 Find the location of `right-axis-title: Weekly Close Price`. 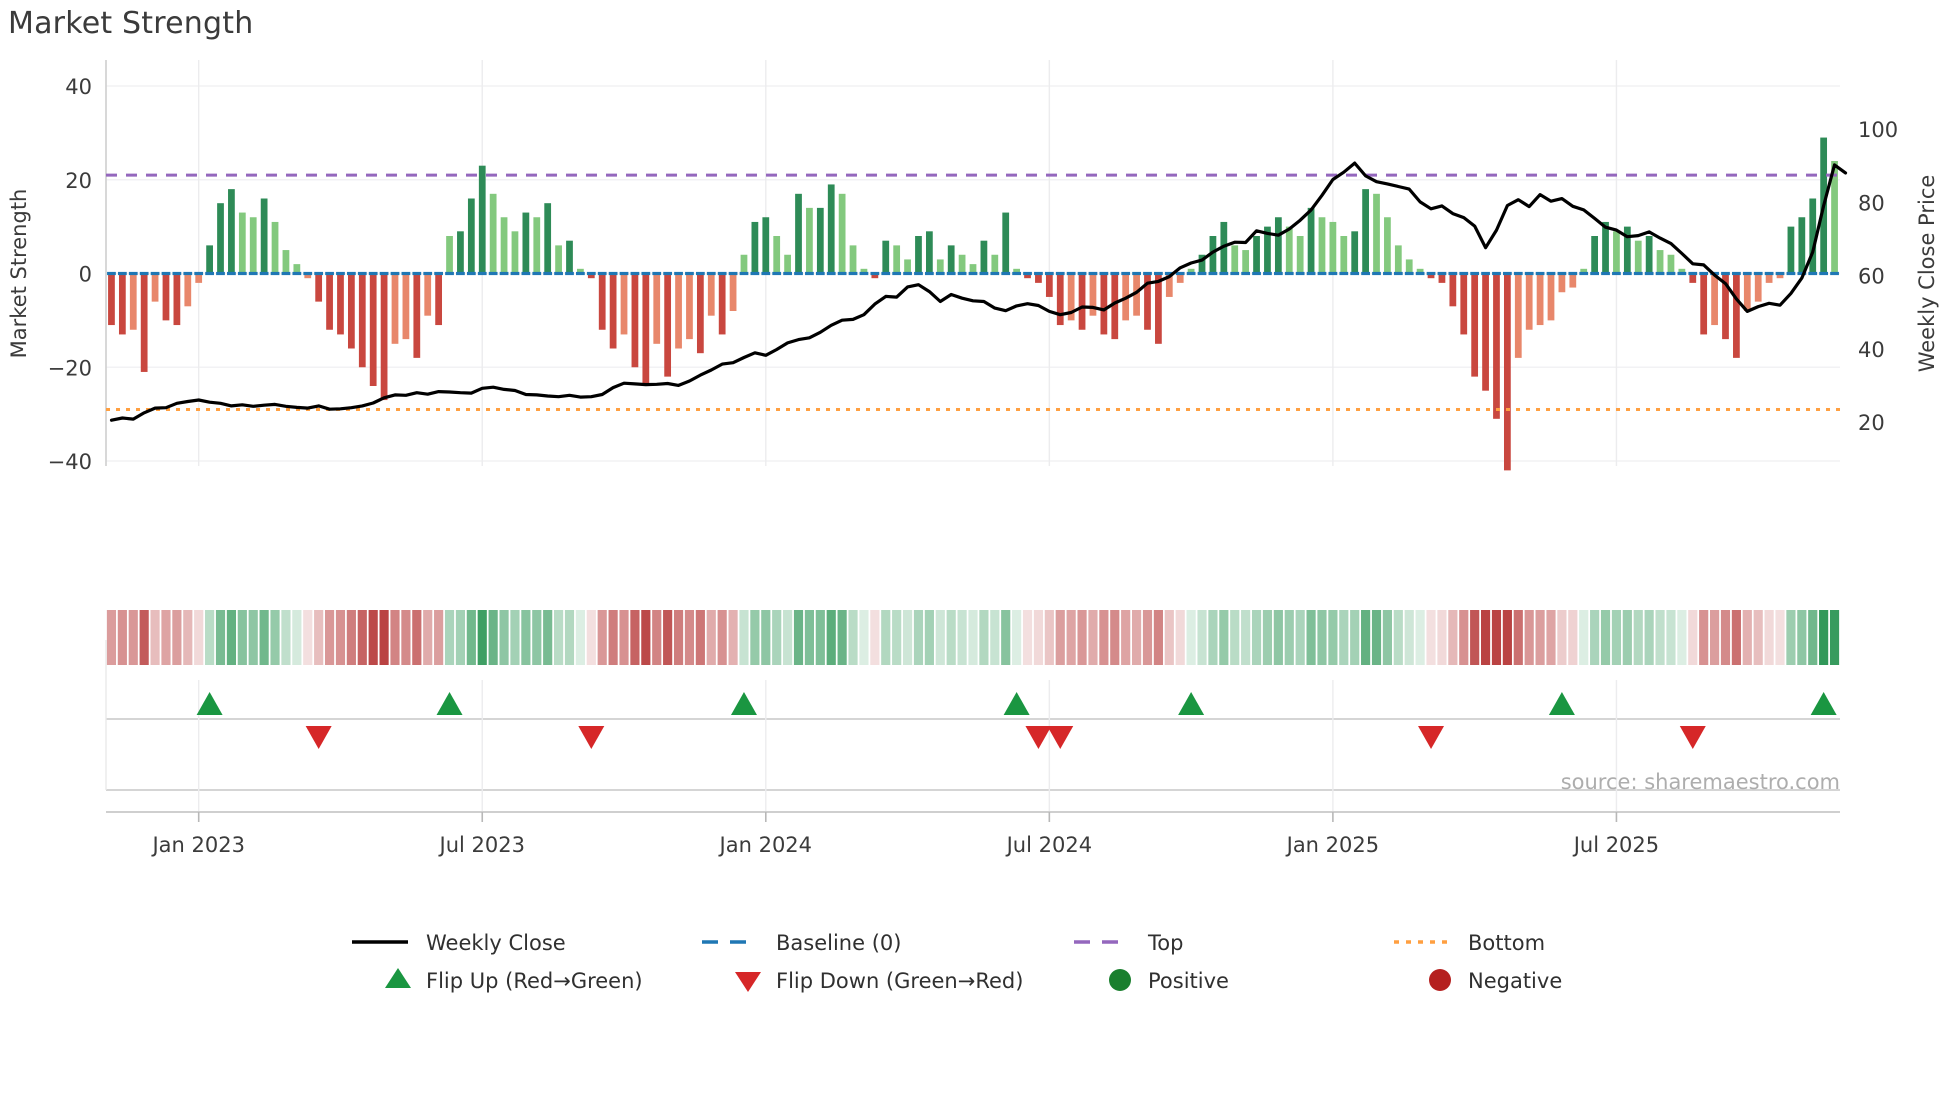

right-axis-title: Weekly Close Price is located at coordinates (1927, 274).